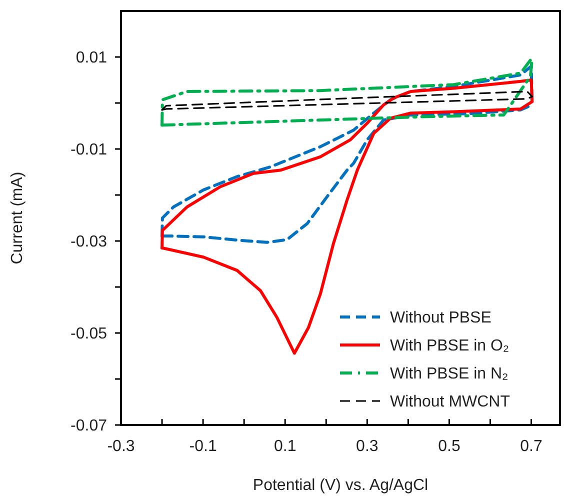  What do you see at coordinates (89, 426) in the screenshot?
I see `y-tick-label: -0.07` at bounding box center [89, 426].